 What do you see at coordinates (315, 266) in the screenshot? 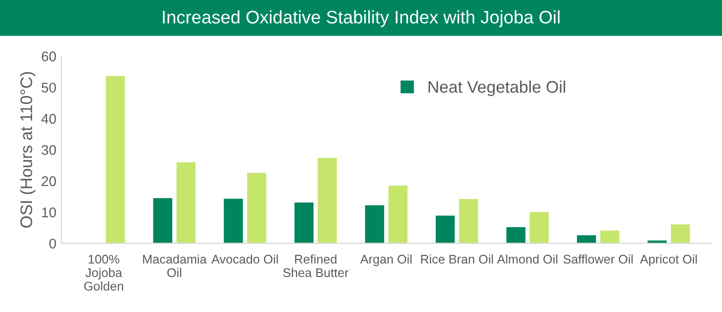
I see `x-tick-label: Refined Shea Butter` at bounding box center [315, 266].